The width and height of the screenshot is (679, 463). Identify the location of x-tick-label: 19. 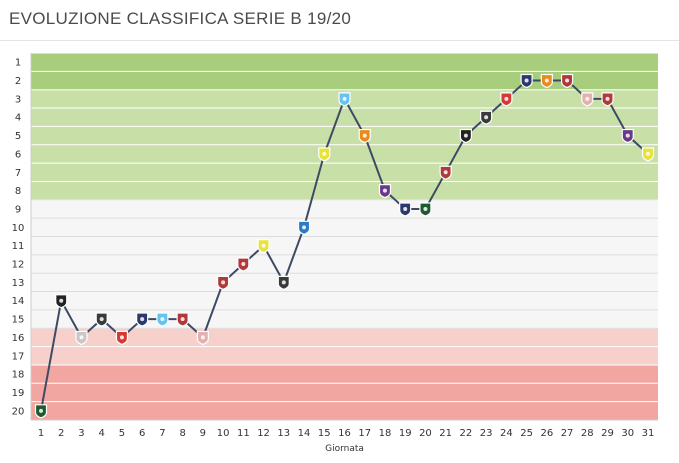
(405, 433).